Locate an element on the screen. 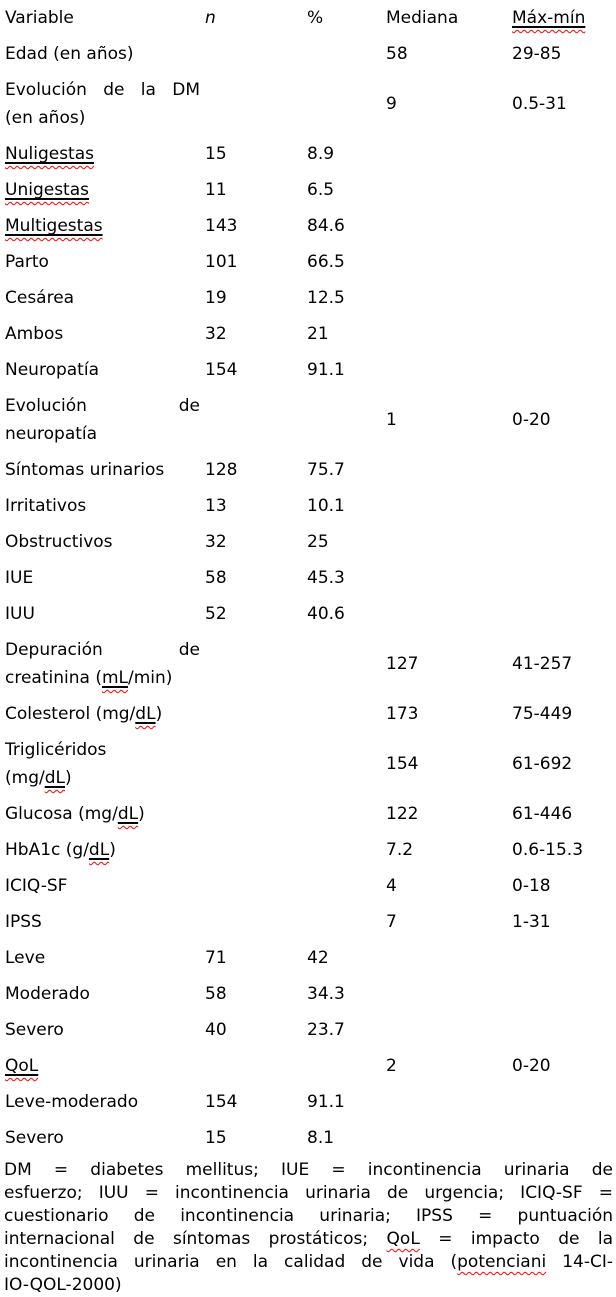 The image size is (616, 1297). pct-cell: 21 is located at coordinates (318, 334).